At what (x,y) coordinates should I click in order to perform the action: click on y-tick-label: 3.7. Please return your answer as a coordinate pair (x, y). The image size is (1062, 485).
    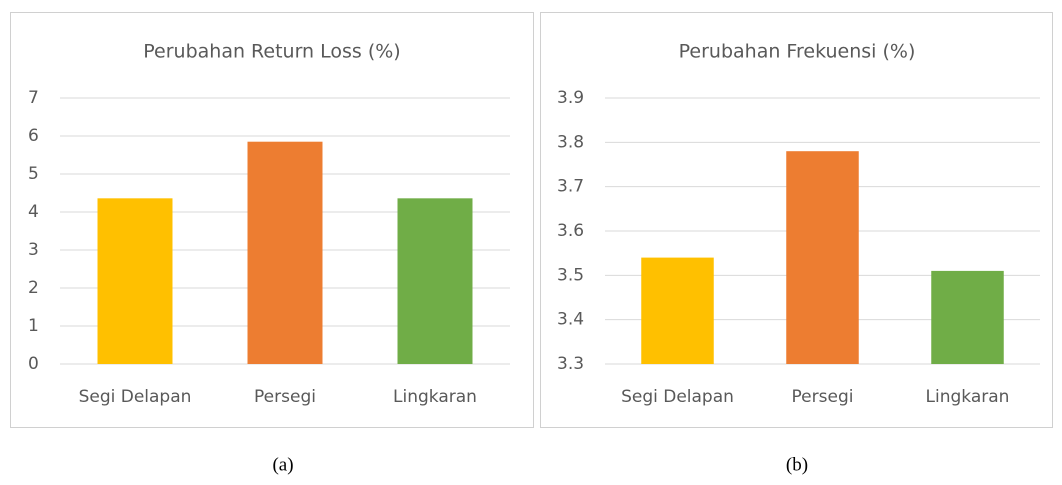
    Looking at the image, I should click on (570, 187).